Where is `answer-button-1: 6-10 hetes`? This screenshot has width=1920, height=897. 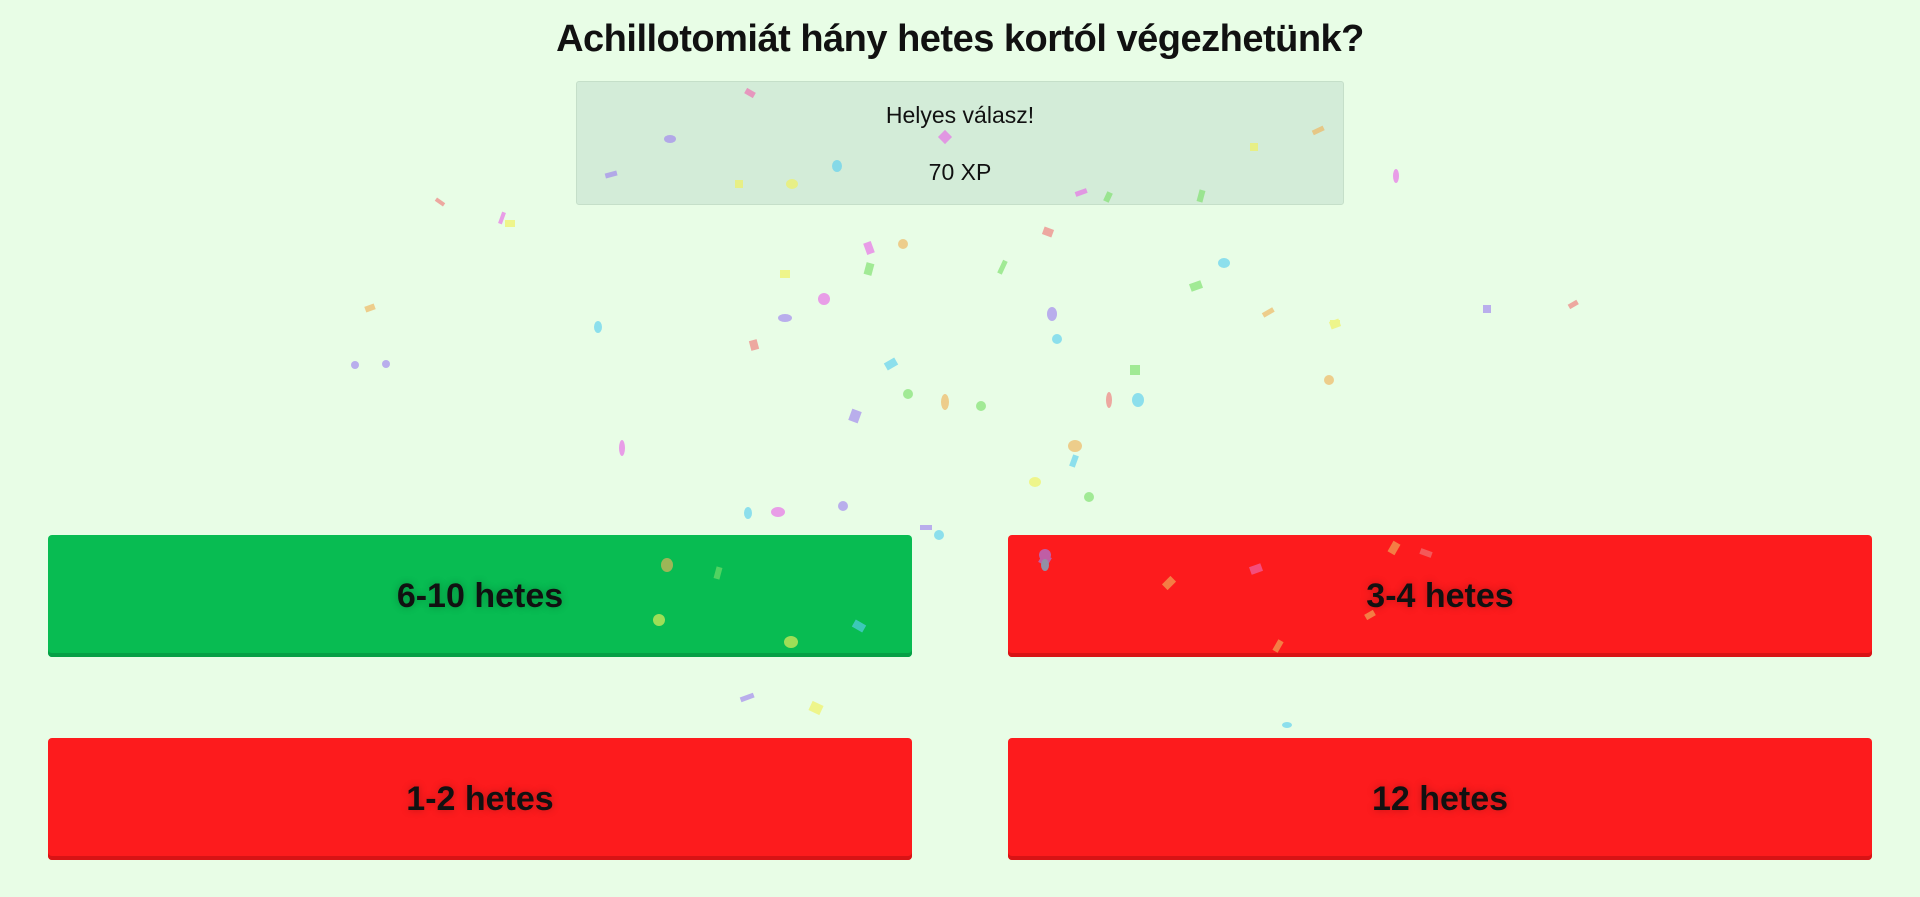 answer-button-1: 6-10 hetes is located at coordinates (480, 596).